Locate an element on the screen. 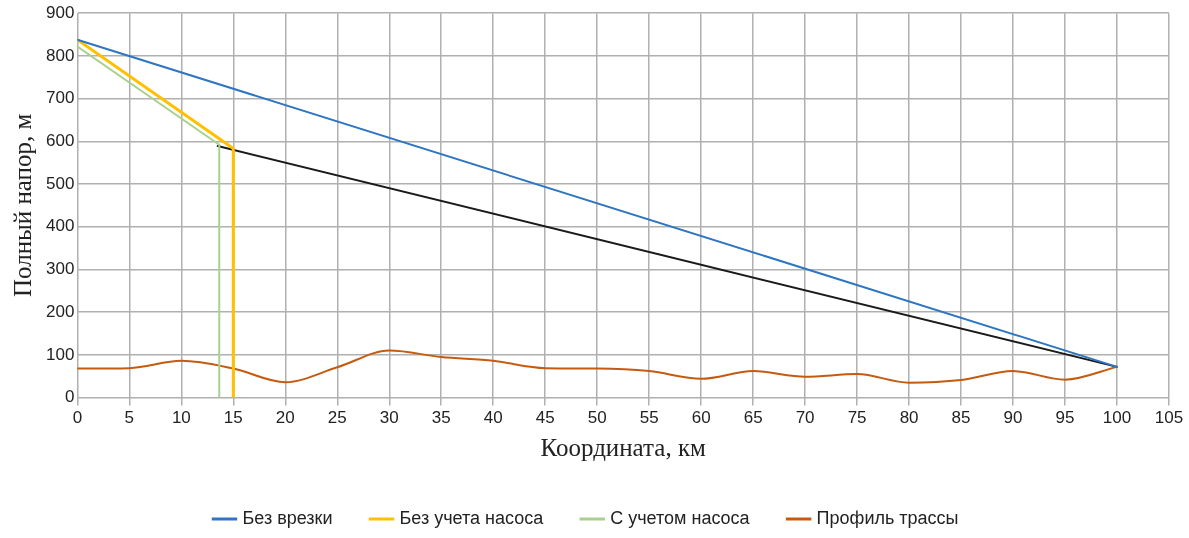 The width and height of the screenshot is (1189, 538). x-tick-label: 45 is located at coordinates (545, 418).